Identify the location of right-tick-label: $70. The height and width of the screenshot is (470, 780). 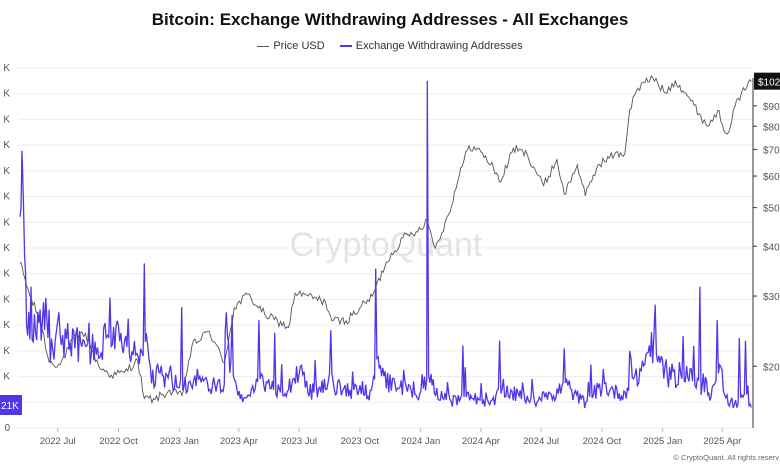
(771, 150).